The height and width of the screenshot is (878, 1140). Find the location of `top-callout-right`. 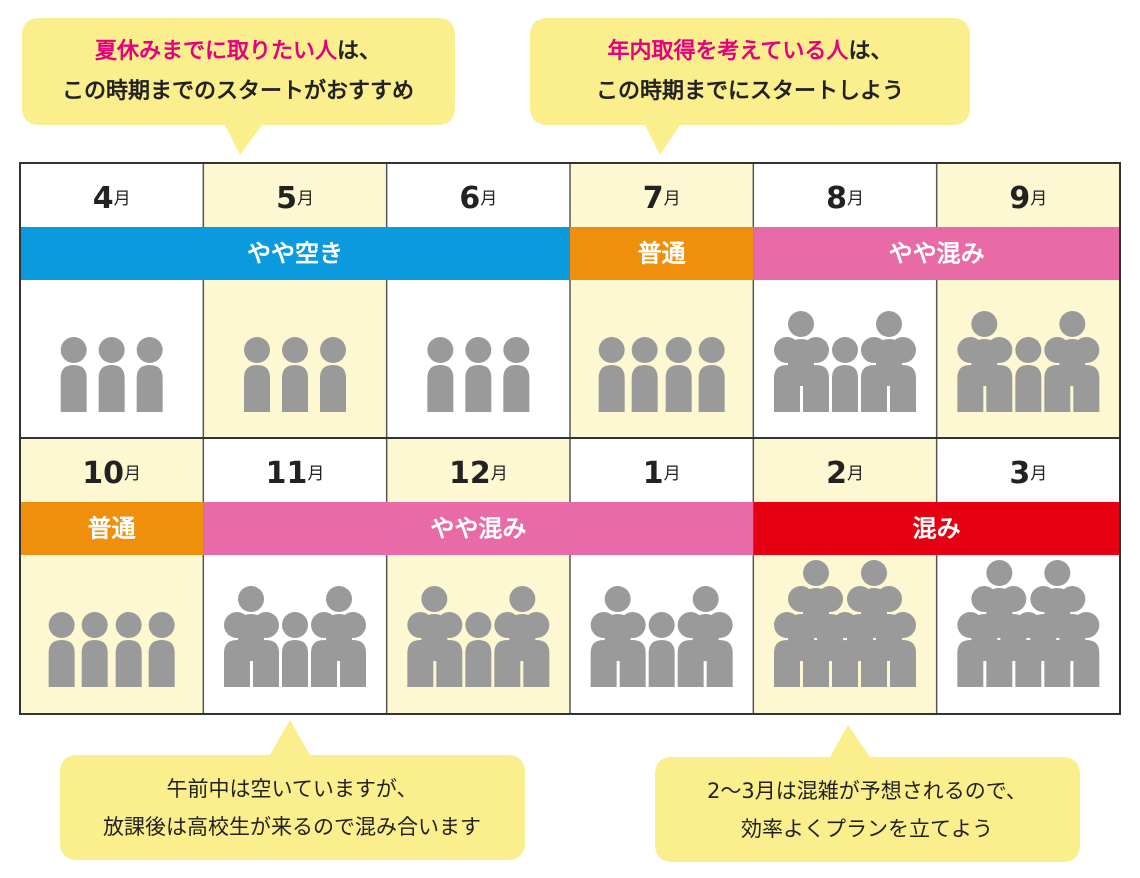

top-callout-right is located at coordinates (750, 86).